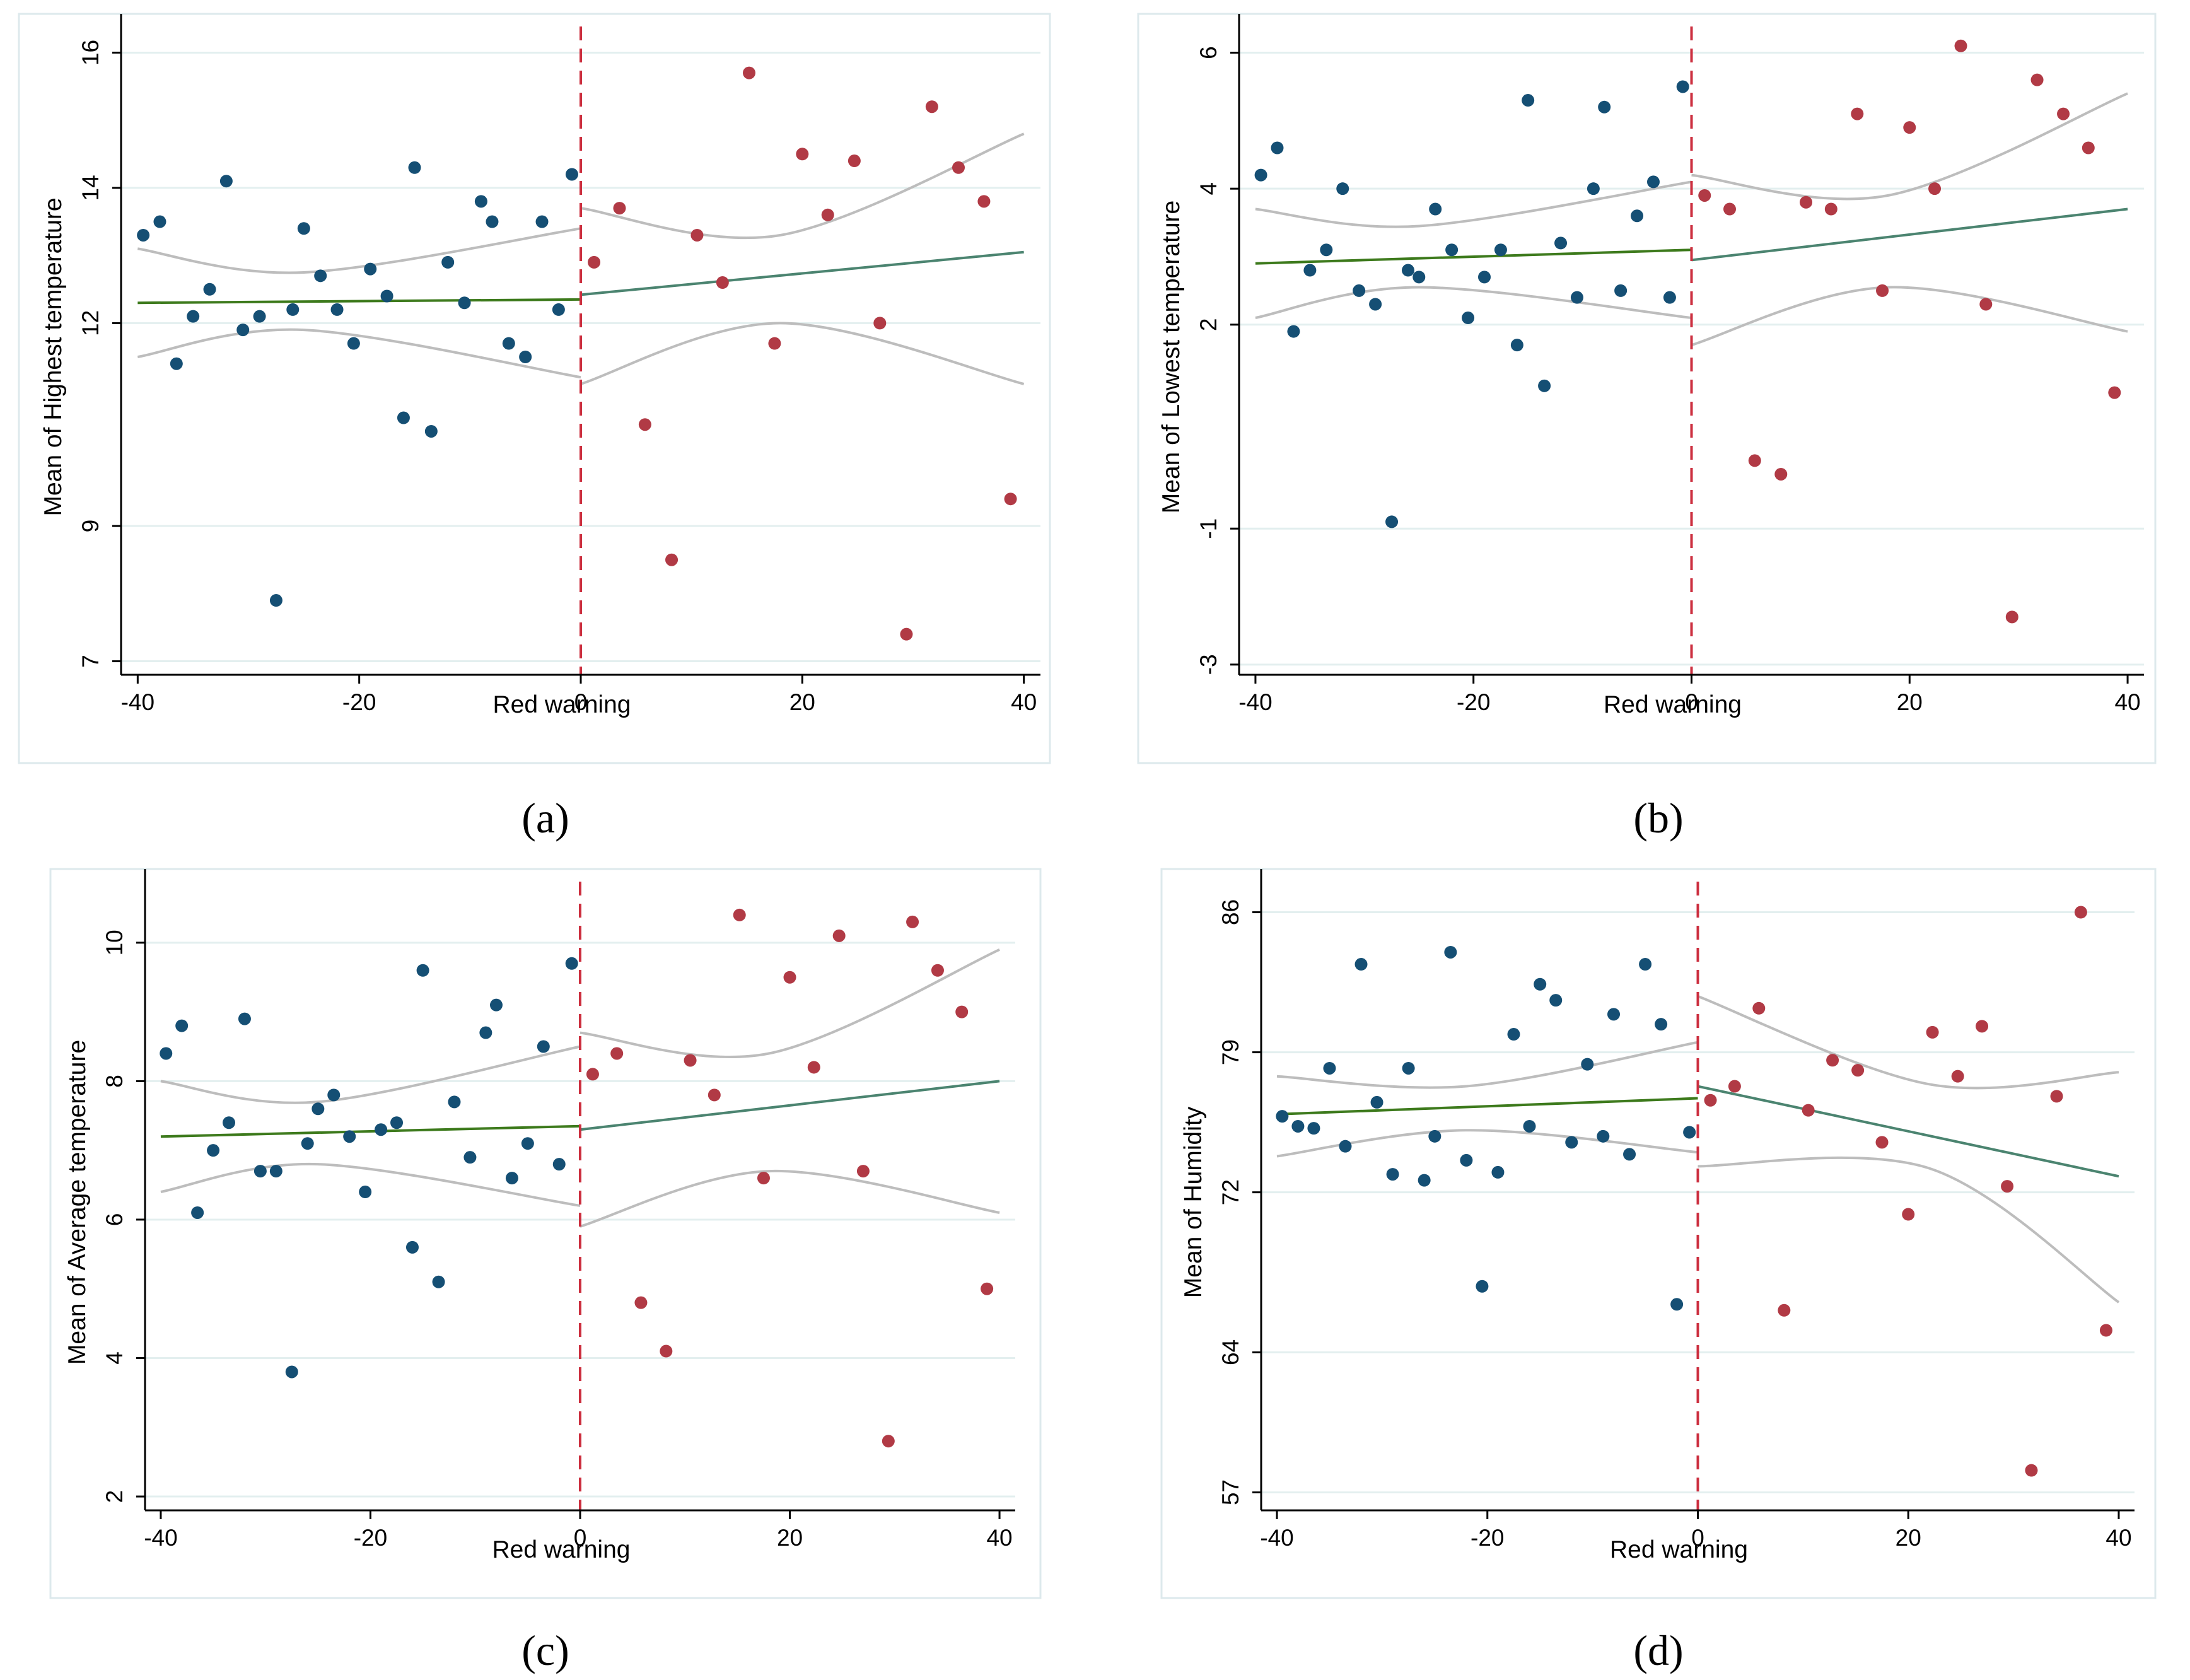  Describe the element at coordinates (1208, 325) in the screenshot. I see `y-tick-label: 2` at that location.